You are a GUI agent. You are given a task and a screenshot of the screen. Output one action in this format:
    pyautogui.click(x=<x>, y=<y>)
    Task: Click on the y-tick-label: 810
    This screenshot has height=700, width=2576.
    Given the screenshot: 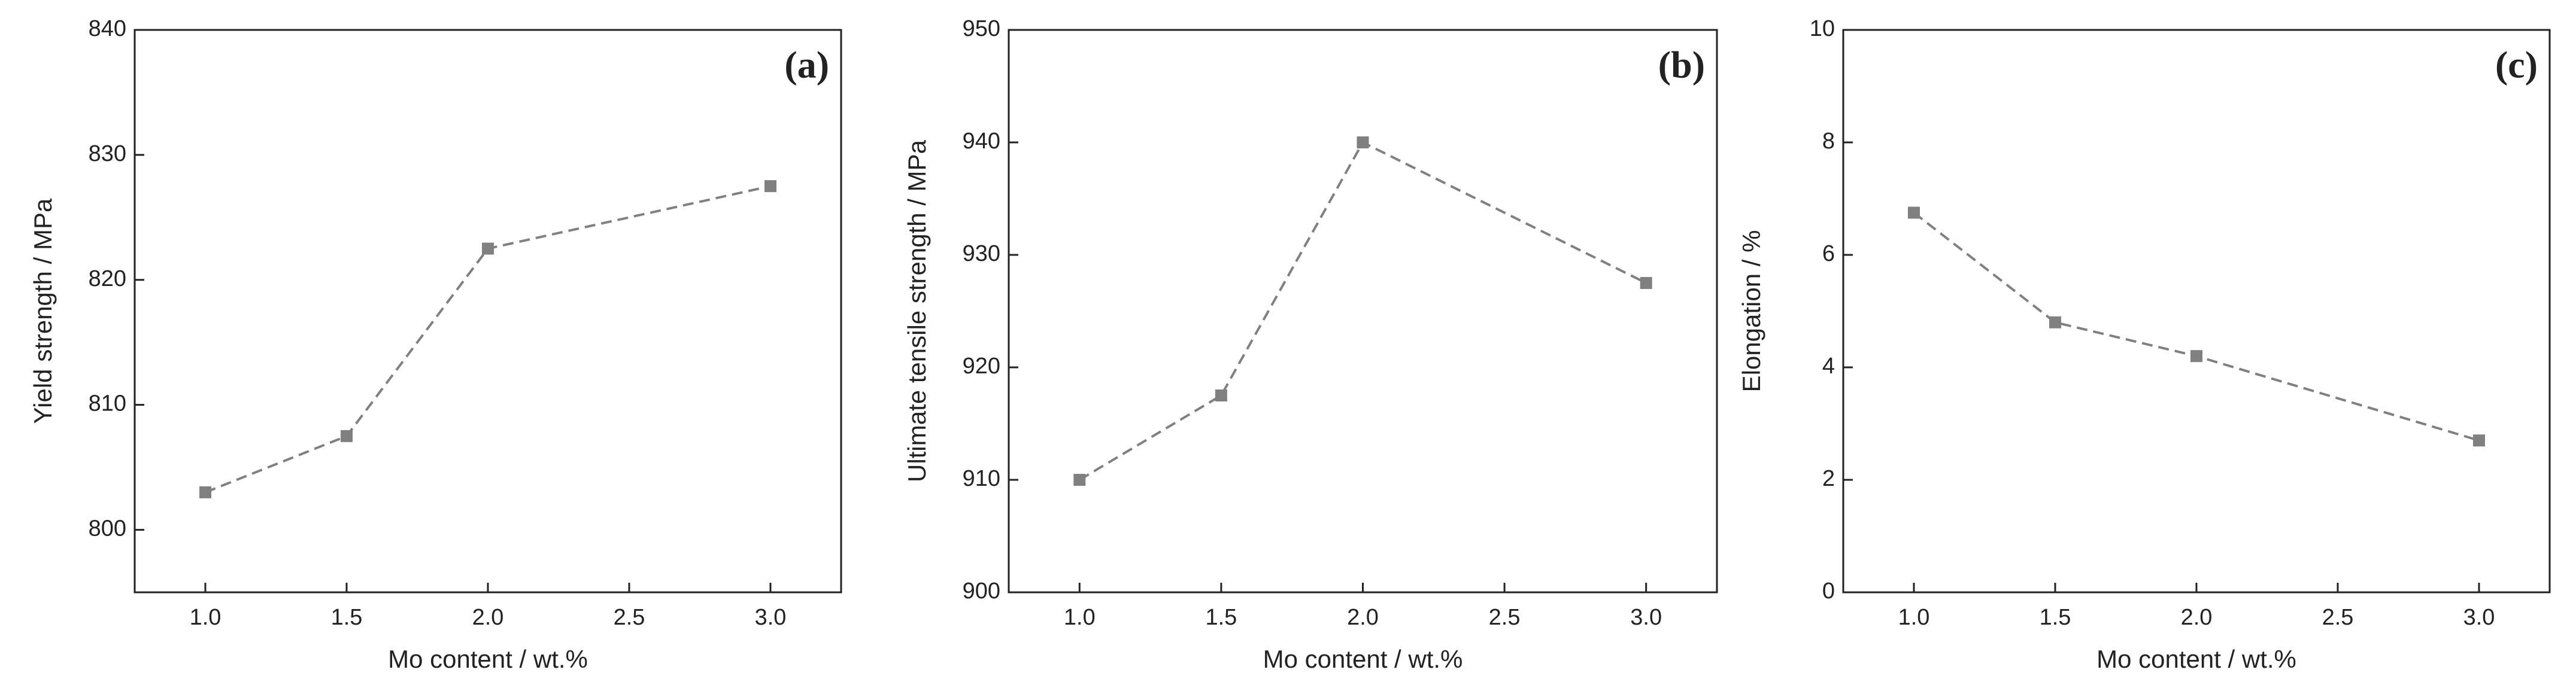 What is the action you would take?
    pyautogui.click(x=107, y=403)
    